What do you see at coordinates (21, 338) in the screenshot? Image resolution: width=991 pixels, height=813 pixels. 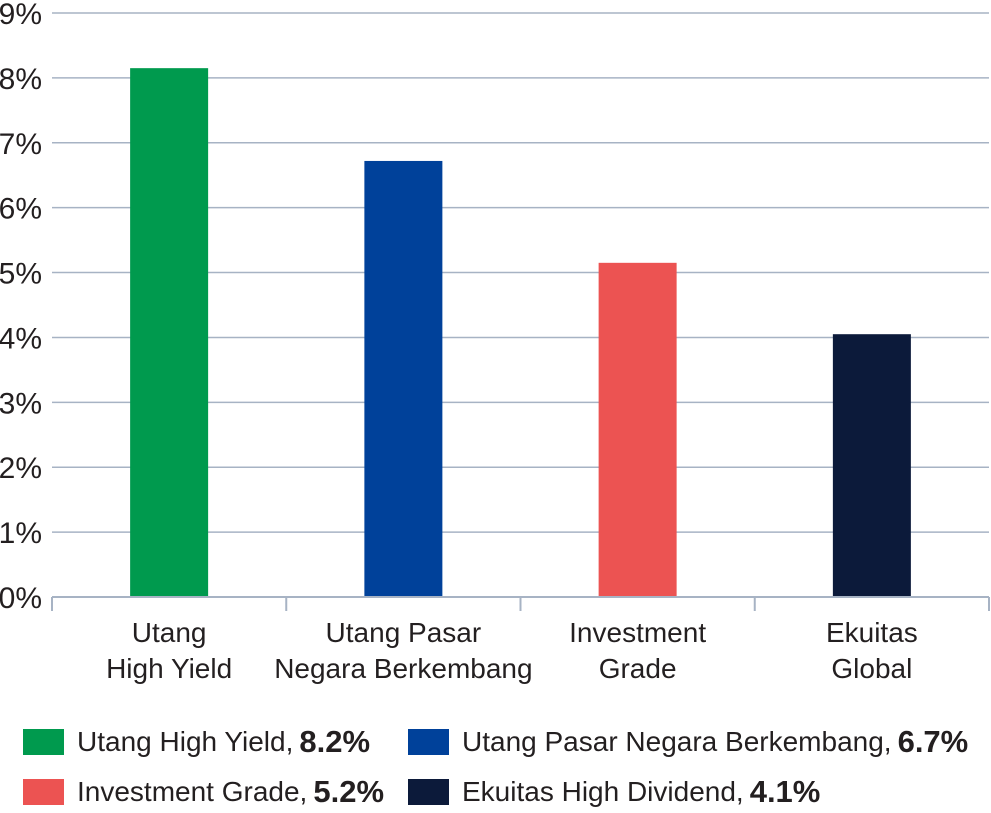 I see `y-tick-label: 4%` at bounding box center [21, 338].